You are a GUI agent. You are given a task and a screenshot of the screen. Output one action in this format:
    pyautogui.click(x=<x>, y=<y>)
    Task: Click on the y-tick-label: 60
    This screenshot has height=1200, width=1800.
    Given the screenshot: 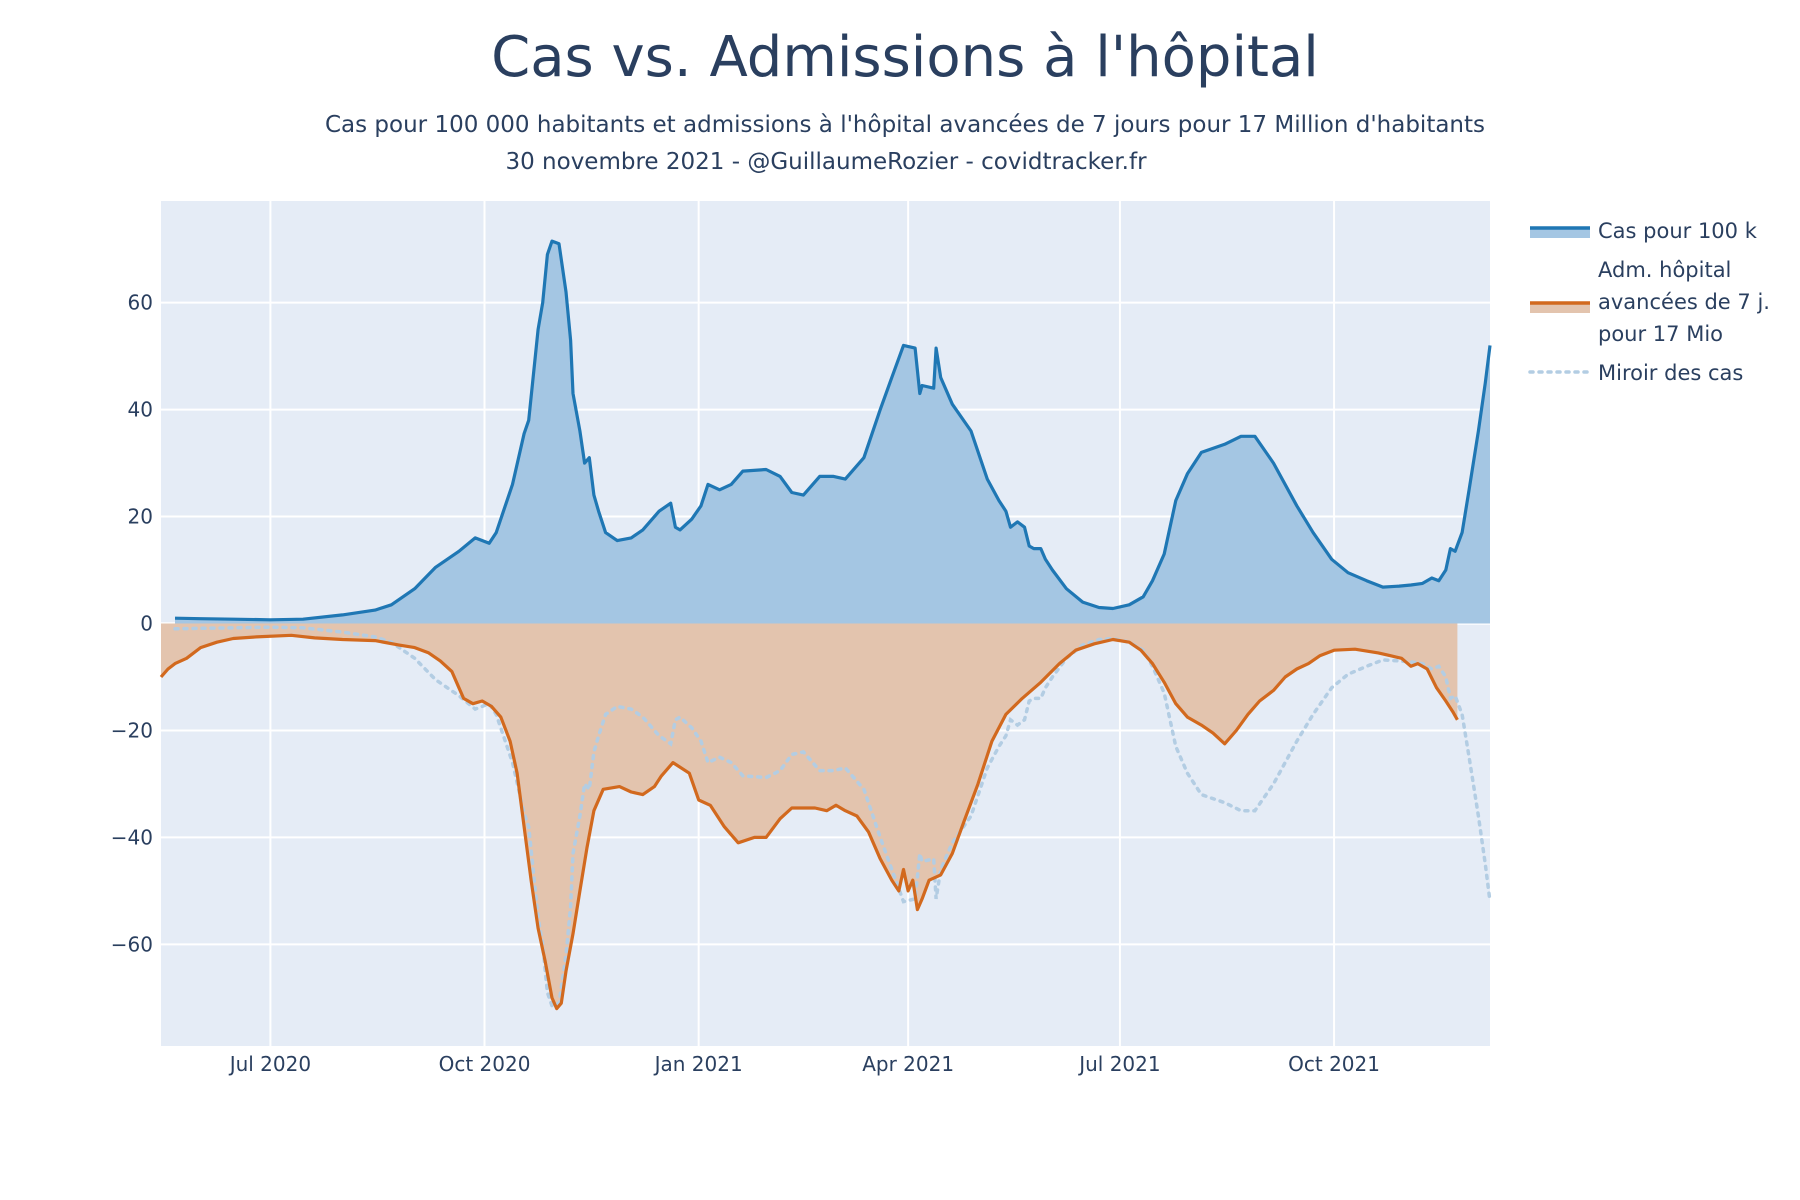 What is the action you would take?
    pyautogui.click(x=140, y=303)
    